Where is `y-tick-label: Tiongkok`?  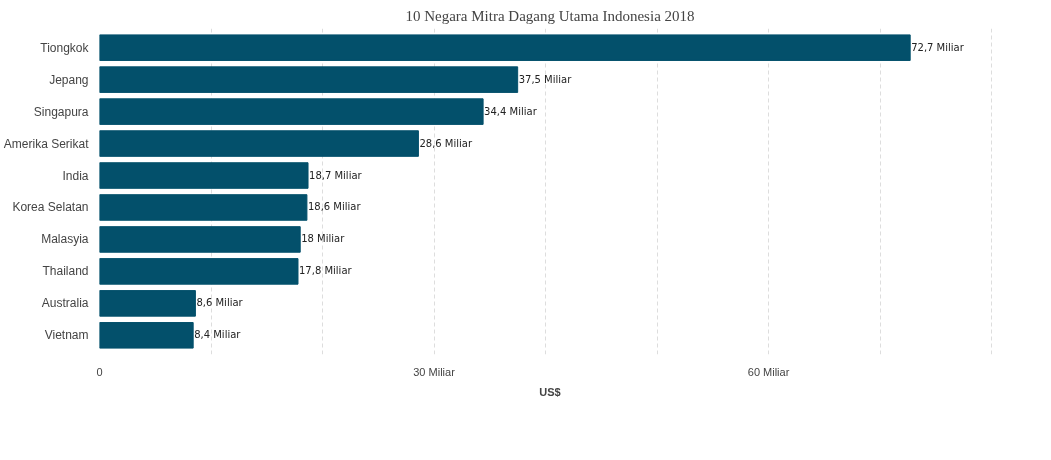
y-tick-label: Tiongkok is located at coordinates (65, 47).